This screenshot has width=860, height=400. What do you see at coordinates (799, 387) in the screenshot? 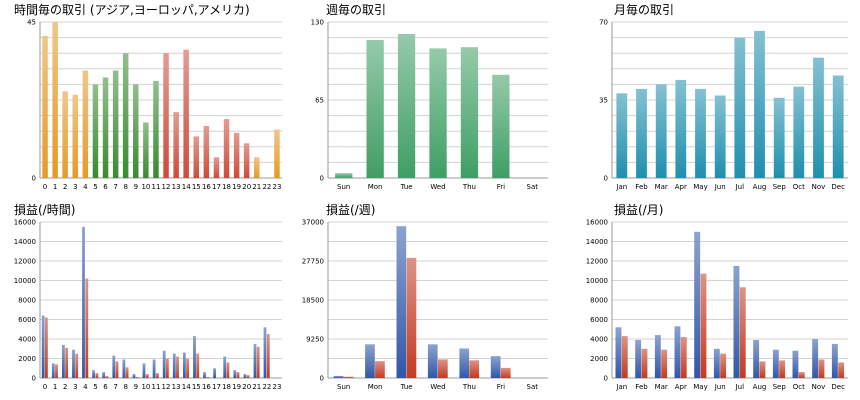
I see `x-tick-label: Oct` at bounding box center [799, 387].